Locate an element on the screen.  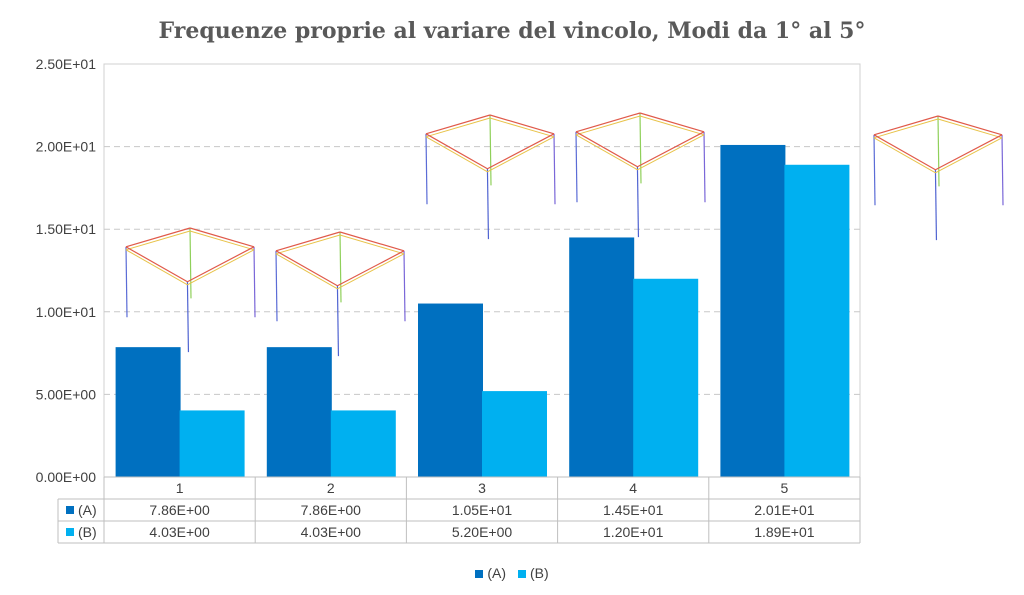
frame-mode-4-icon is located at coordinates (640, 175).